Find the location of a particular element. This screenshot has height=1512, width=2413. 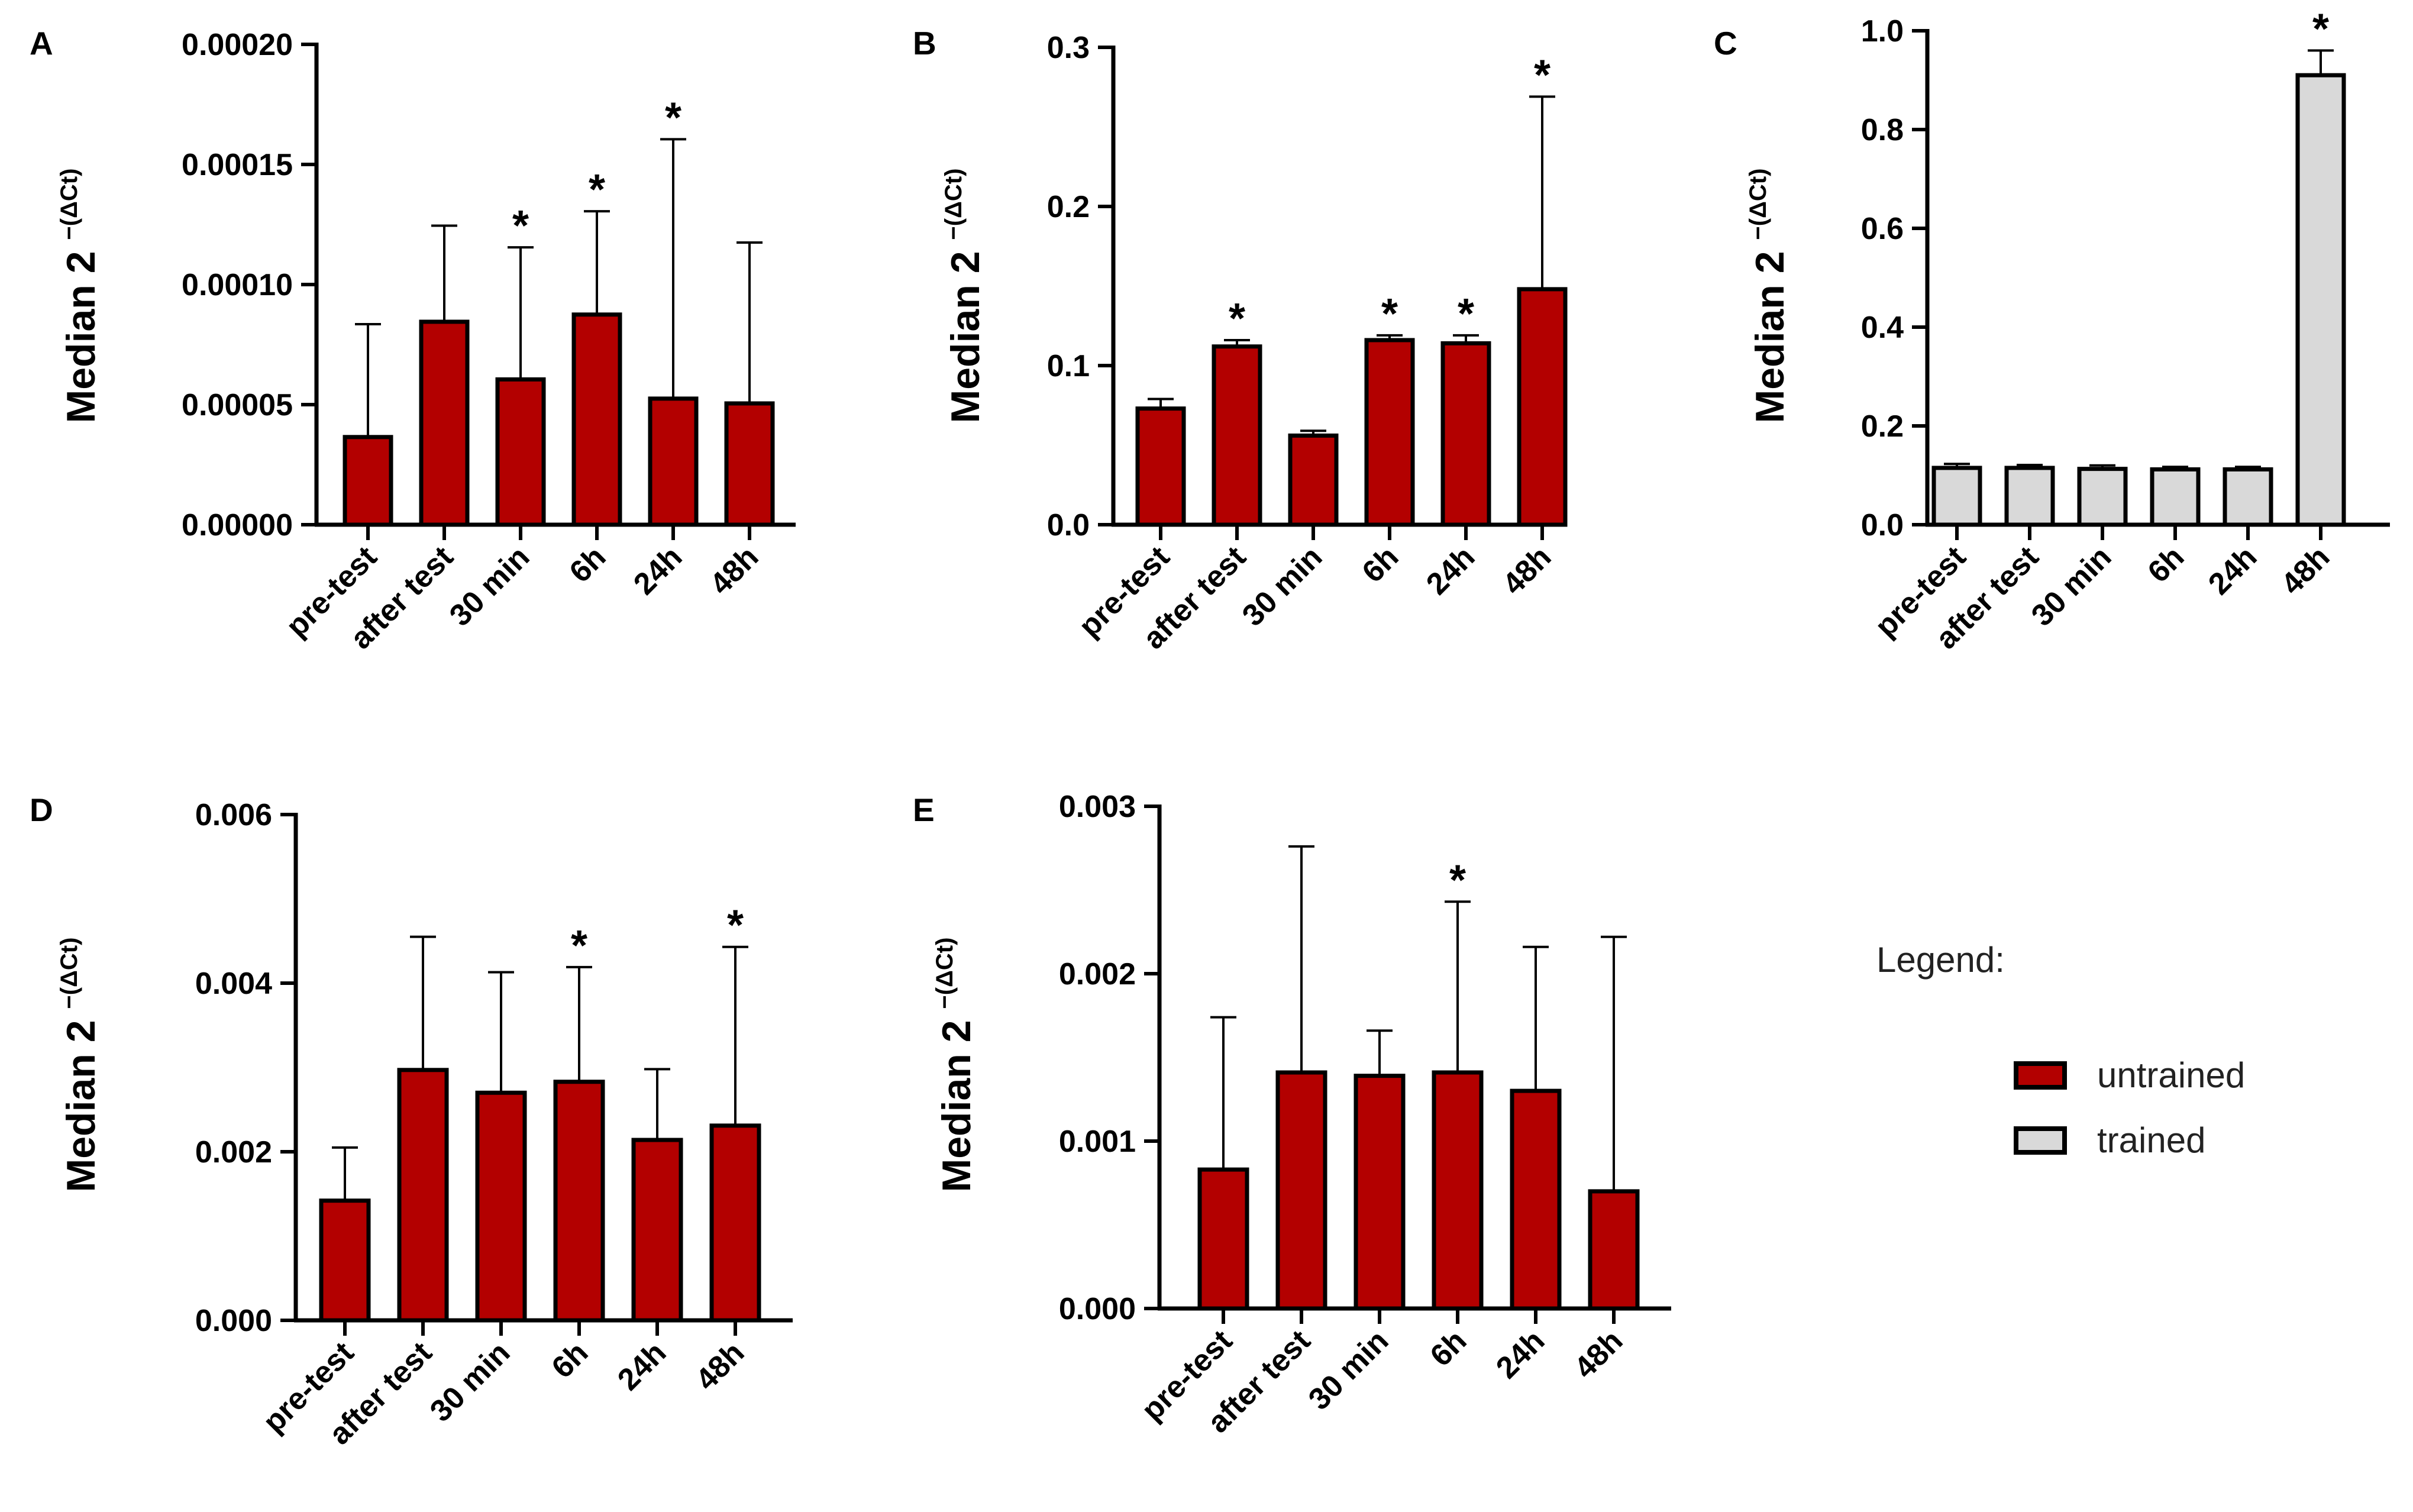

panel-e-y-tick-label: 0.002 is located at coordinates (1097, 974).